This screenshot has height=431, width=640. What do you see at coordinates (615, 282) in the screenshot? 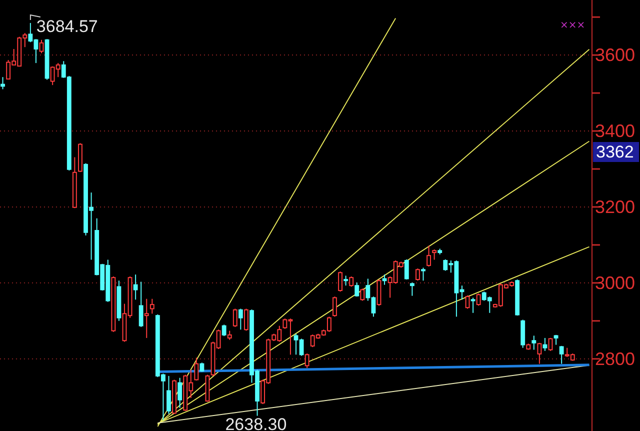
I see `y-tick-label: 3000` at bounding box center [615, 282].